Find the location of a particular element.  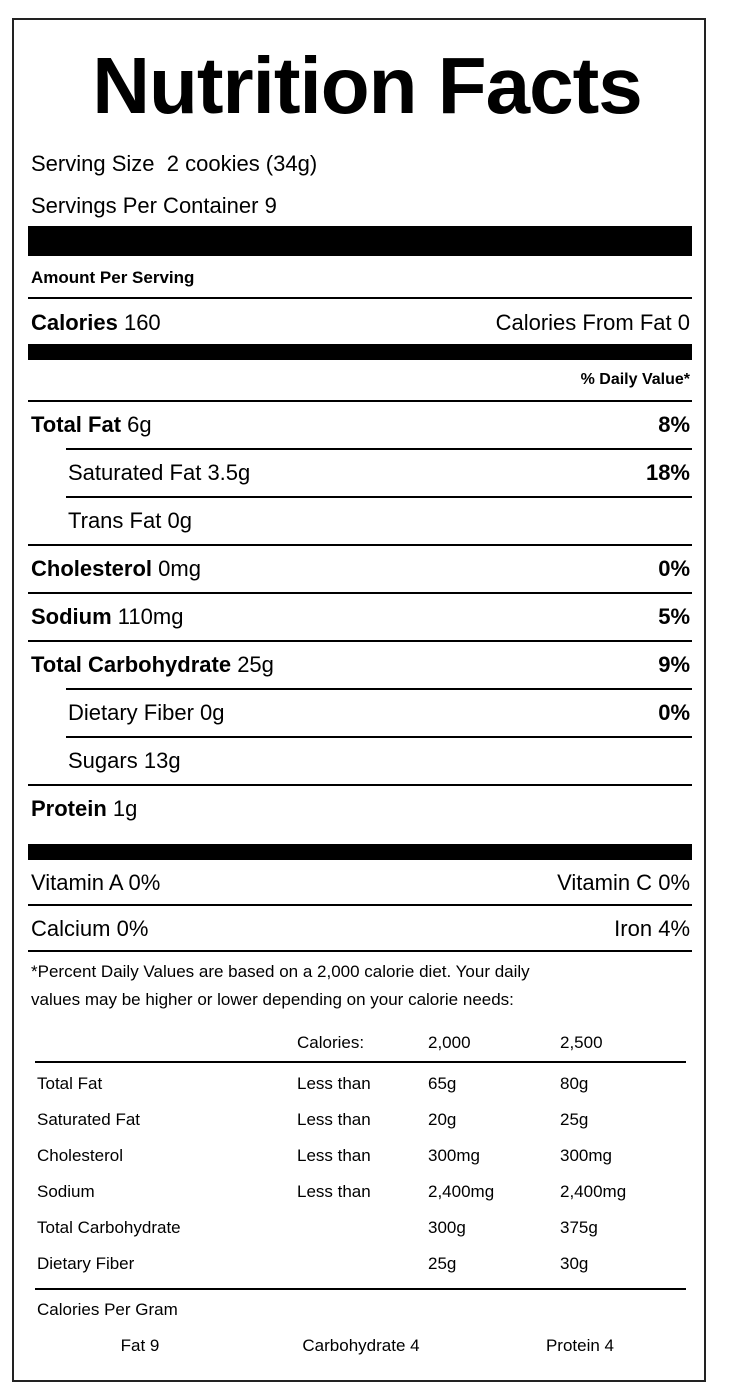

daily-value-header: % Daily Value* is located at coordinates (635, 379).